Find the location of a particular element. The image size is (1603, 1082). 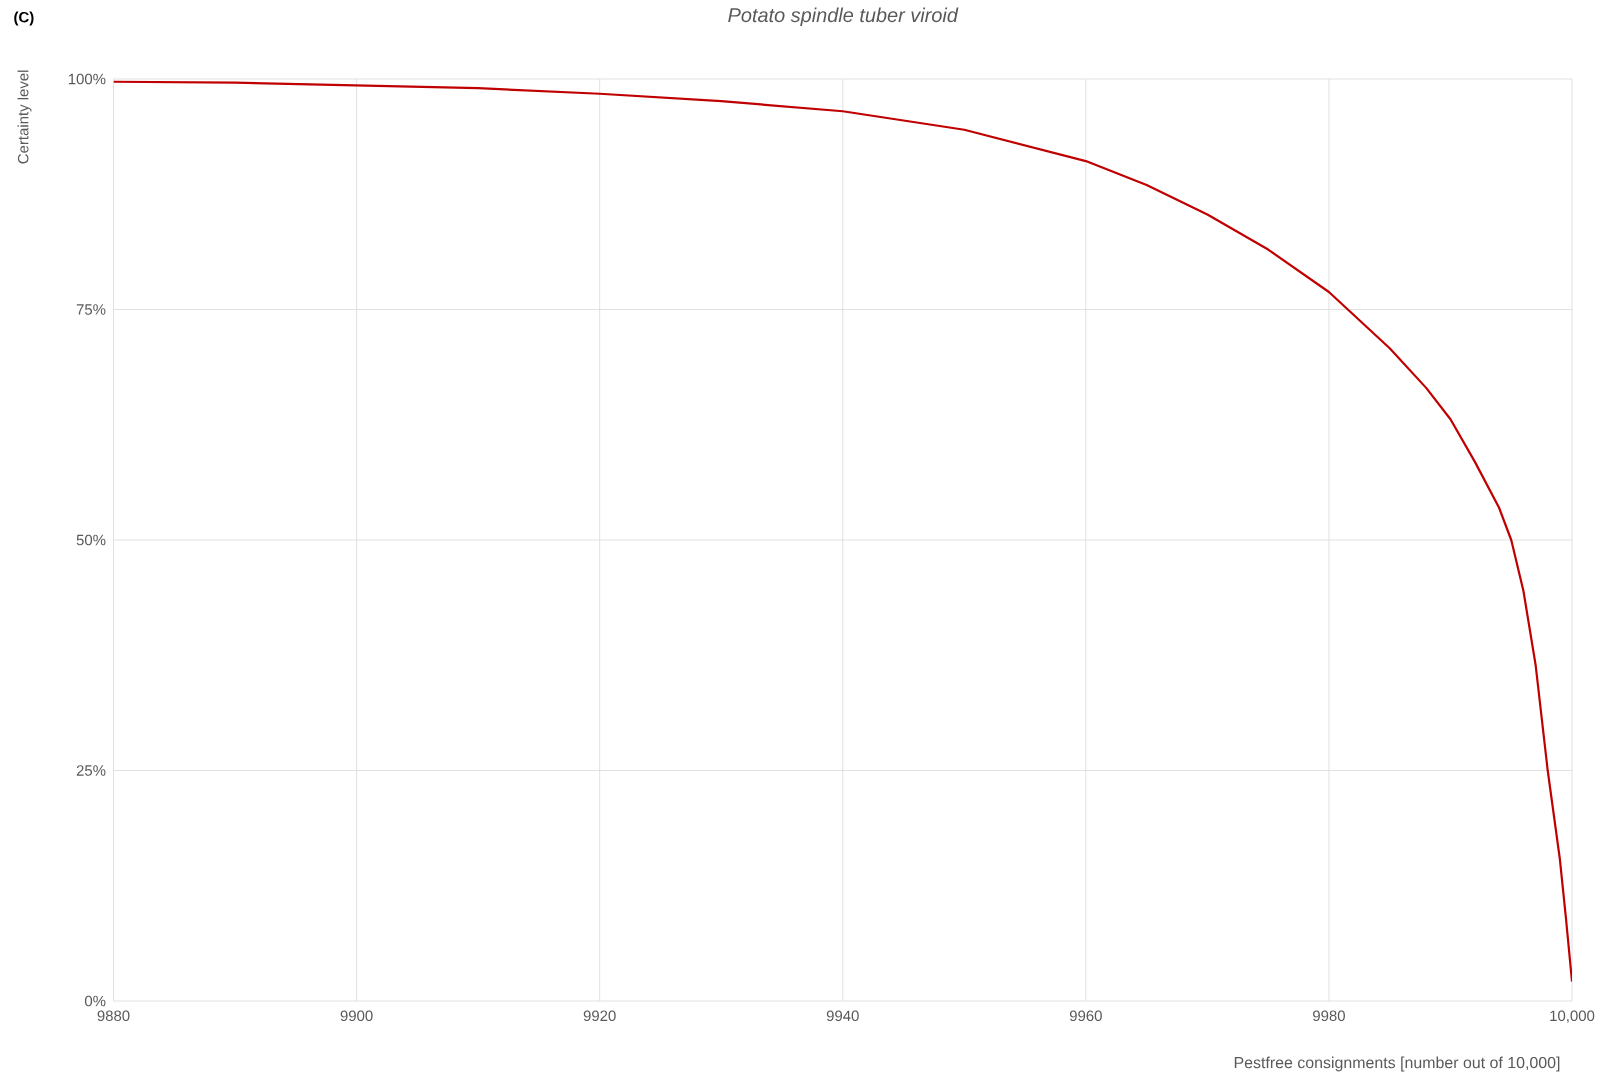

y-tick-label: 25% is located at coordinates (91, 770).